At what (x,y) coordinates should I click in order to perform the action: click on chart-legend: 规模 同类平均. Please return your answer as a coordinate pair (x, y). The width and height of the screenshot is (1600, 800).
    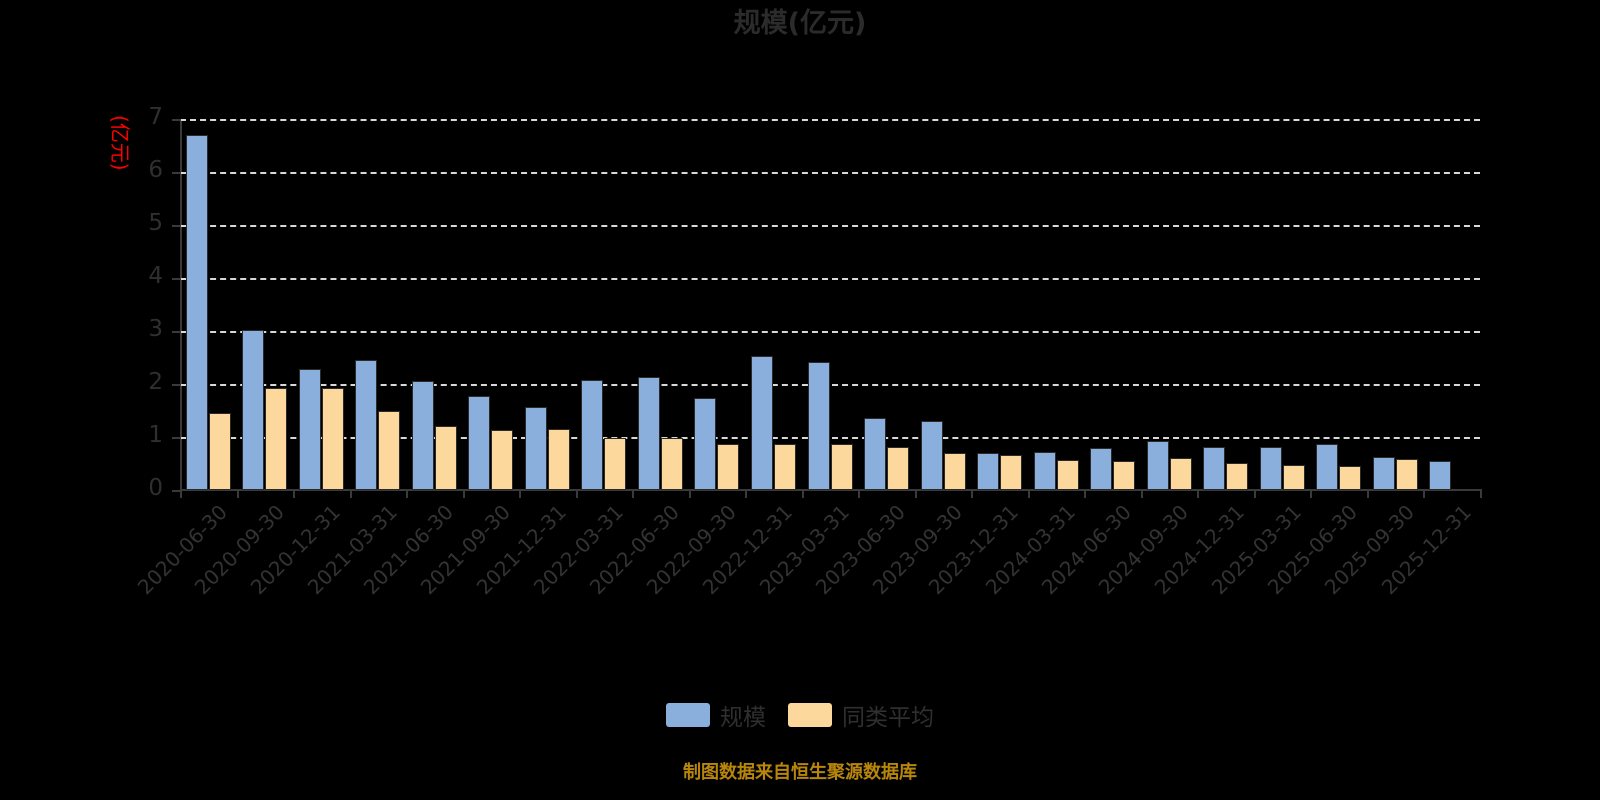
    Looking at the image, I should click on (800, 715).